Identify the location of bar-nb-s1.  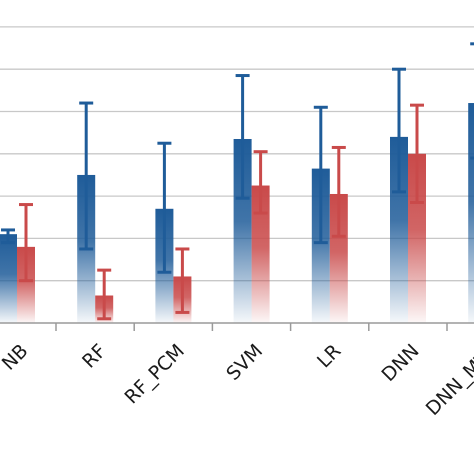
(8, 278).